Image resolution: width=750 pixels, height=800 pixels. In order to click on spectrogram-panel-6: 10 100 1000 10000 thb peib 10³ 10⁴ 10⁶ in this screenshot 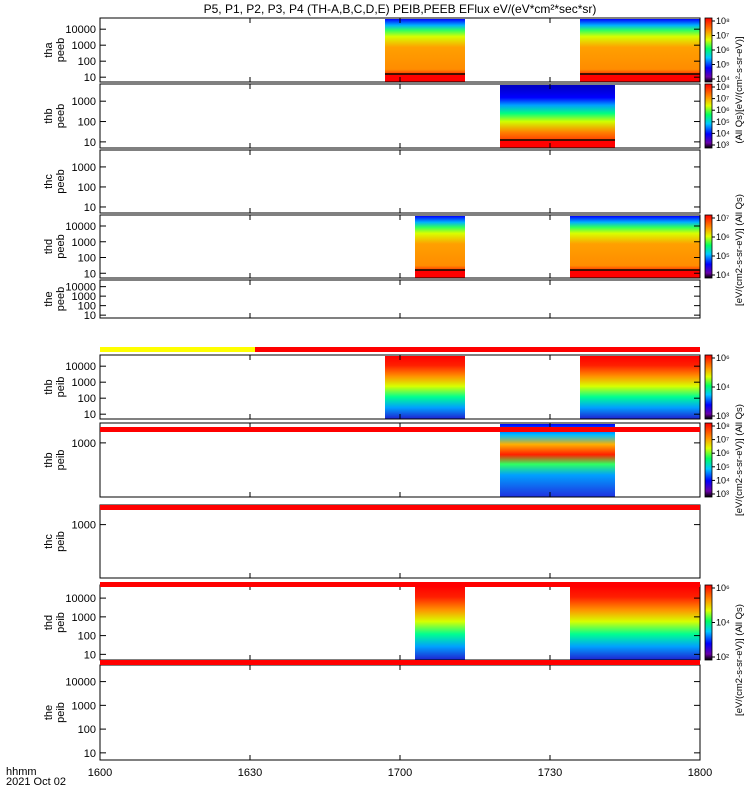, I will do `click(386, 387)`.